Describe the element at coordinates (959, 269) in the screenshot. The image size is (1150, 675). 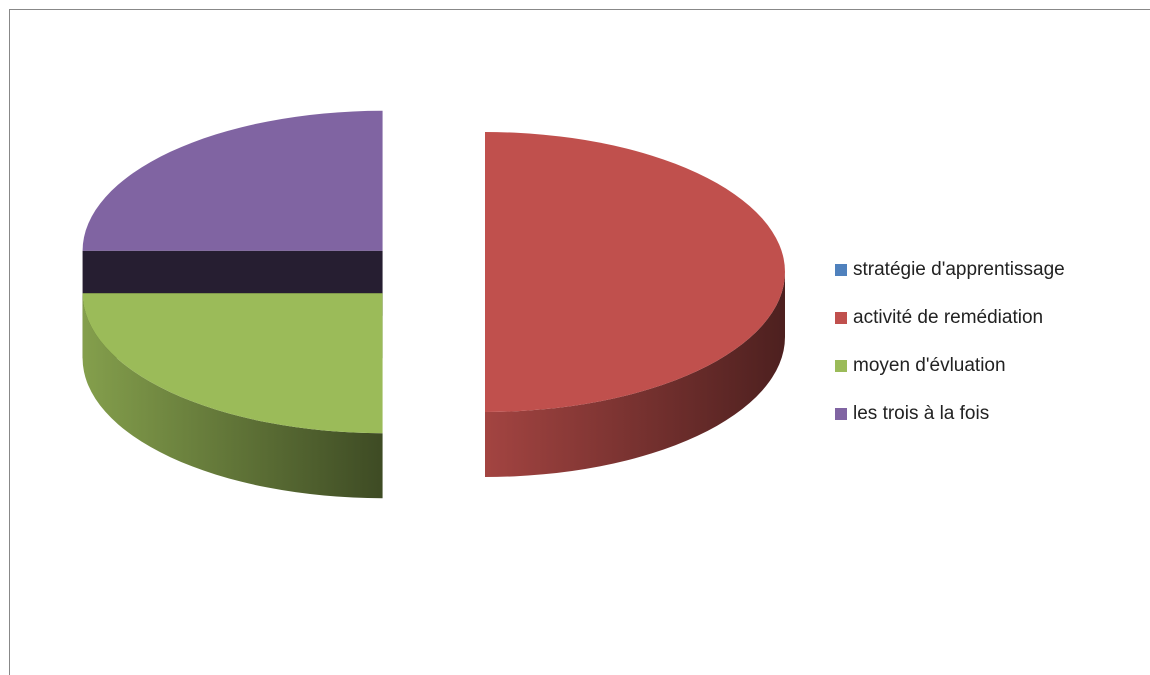
I see `legend-label: stratégie d'apprentissage` at that location.